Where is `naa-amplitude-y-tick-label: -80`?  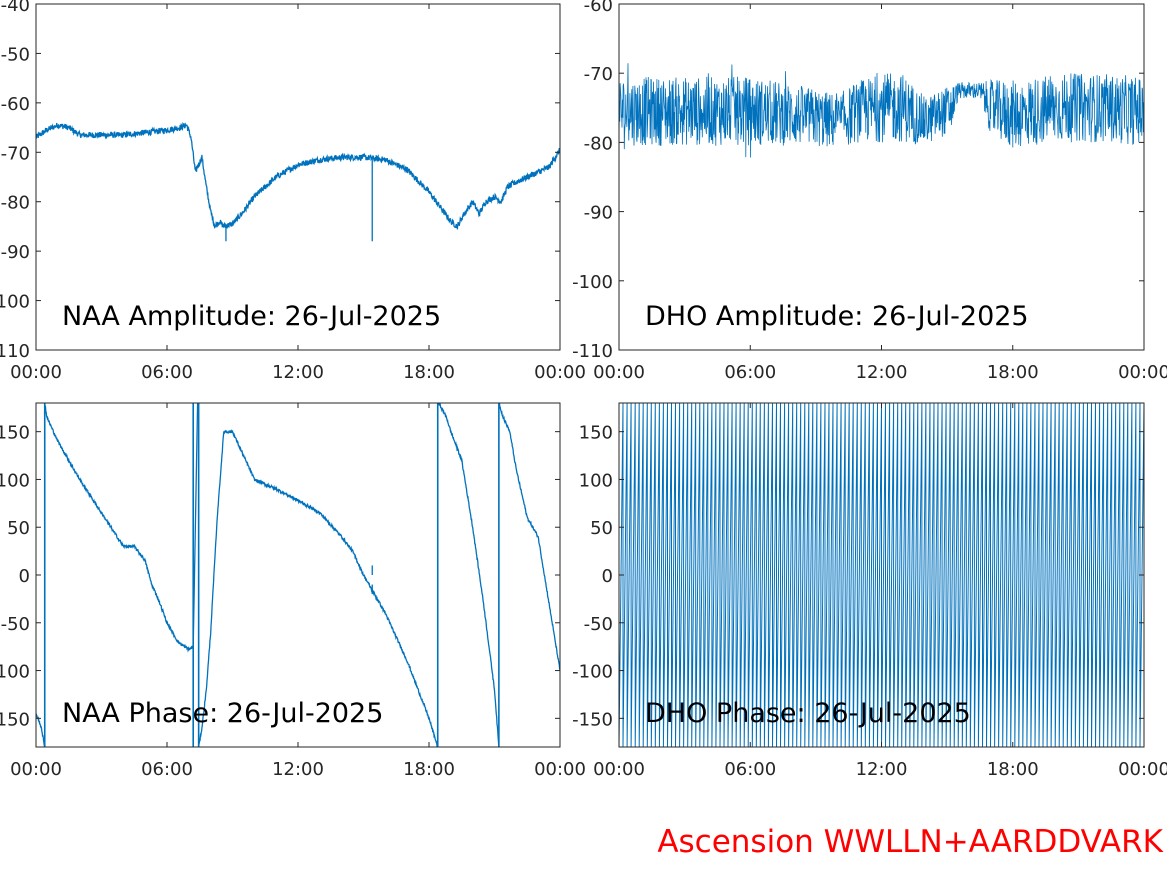 naa-amplitude-y-tick-label: -80 is located at coordinates (15, 203).